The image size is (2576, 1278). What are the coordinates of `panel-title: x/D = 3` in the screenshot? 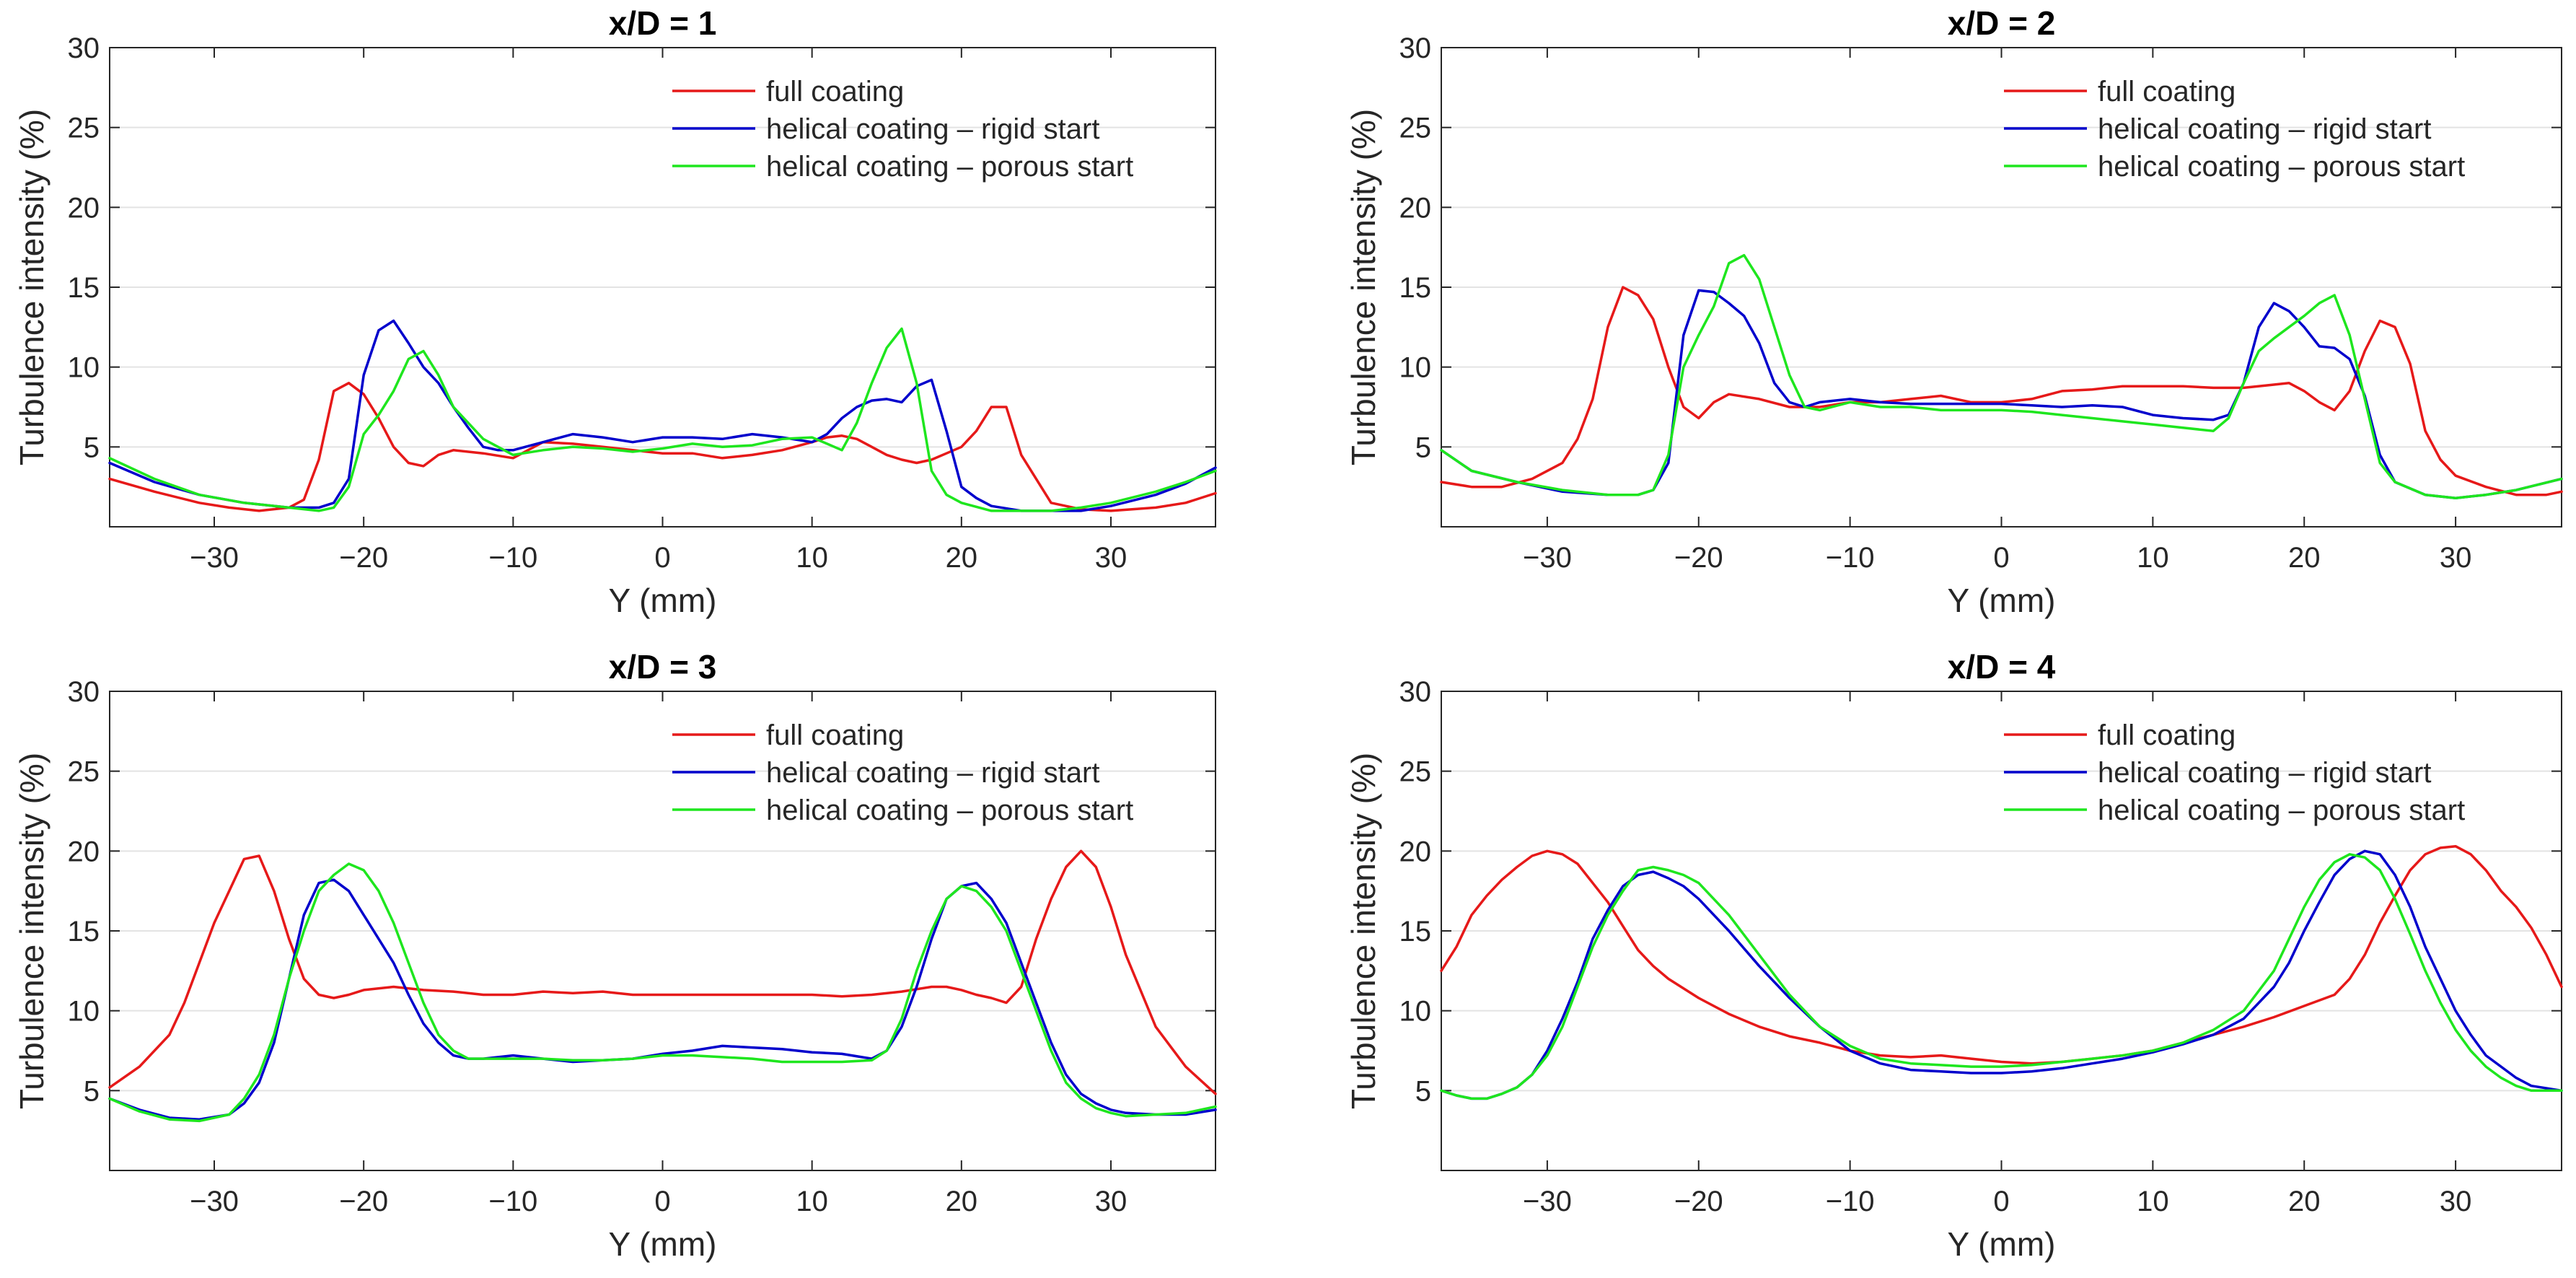 It's located at (663, 667).